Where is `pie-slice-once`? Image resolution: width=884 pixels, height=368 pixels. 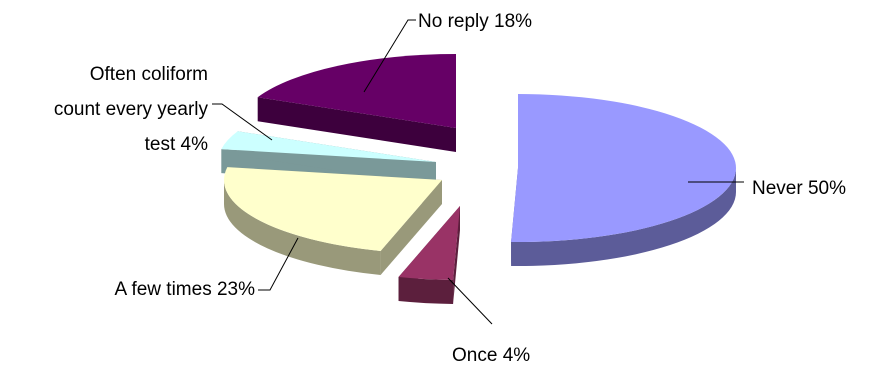
pie-slice-once is located at coordinates (429, 243).